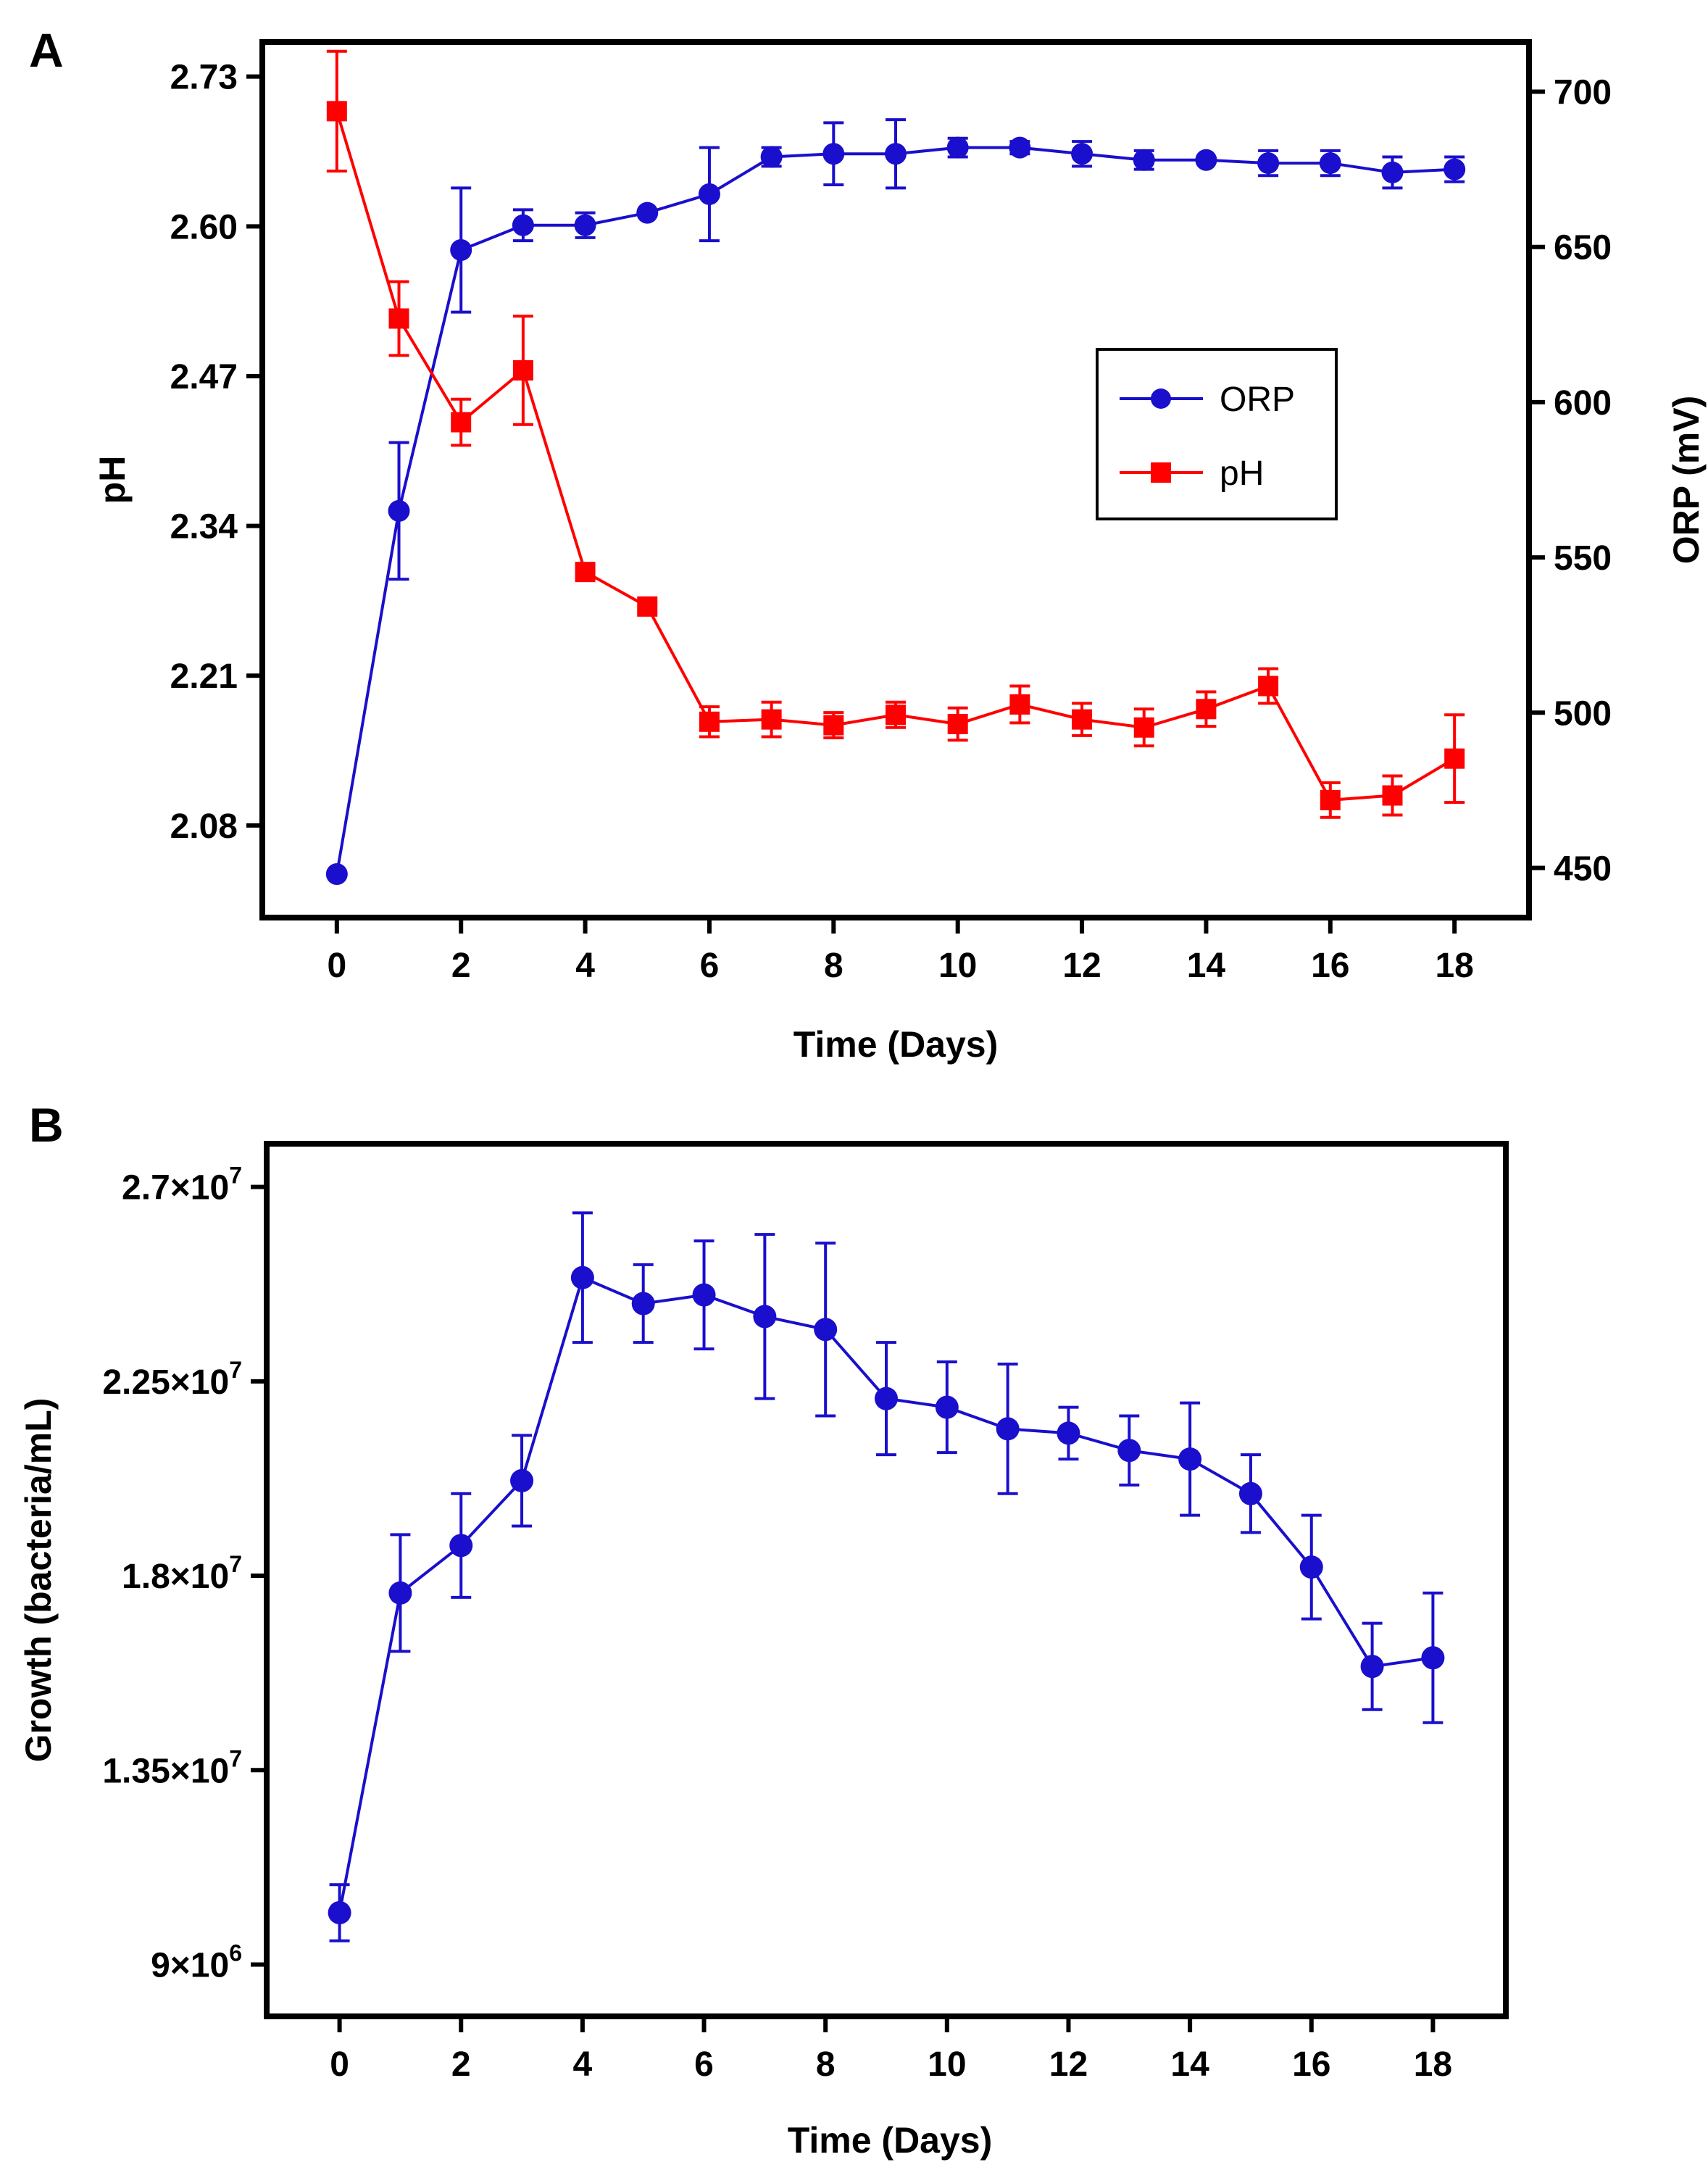  What do you see at coordinates (1217, 434) in the screenshot?
I see `panel-a-legend: ORP pH` at bounding box center [1217, 434].